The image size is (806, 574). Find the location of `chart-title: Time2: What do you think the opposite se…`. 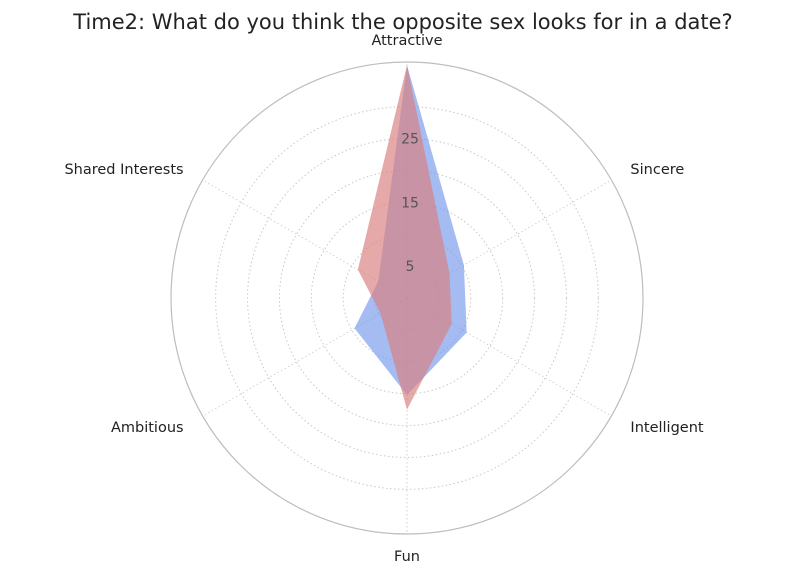

chart-title: Time2: What do you think the opposite se… is located at coordinates (403, 22).